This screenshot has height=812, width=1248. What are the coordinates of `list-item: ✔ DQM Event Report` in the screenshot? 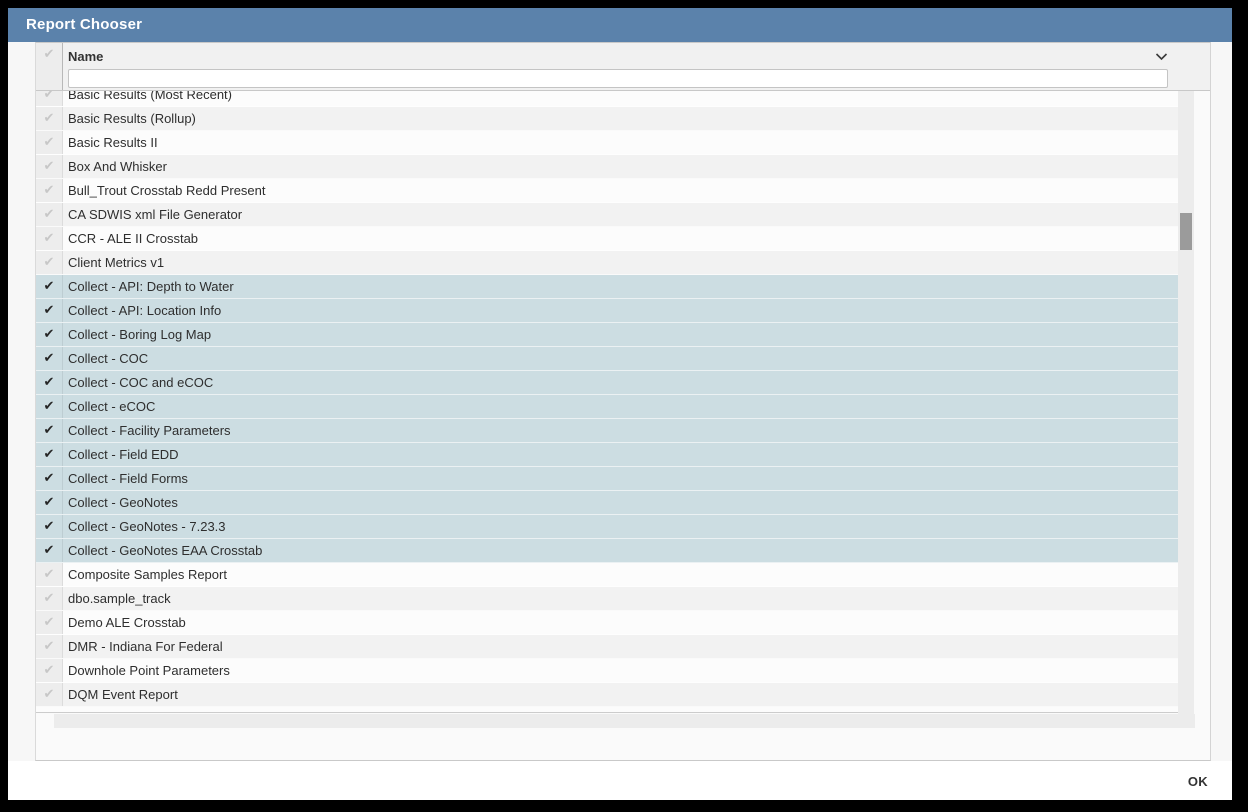 It's located at (607, 695).